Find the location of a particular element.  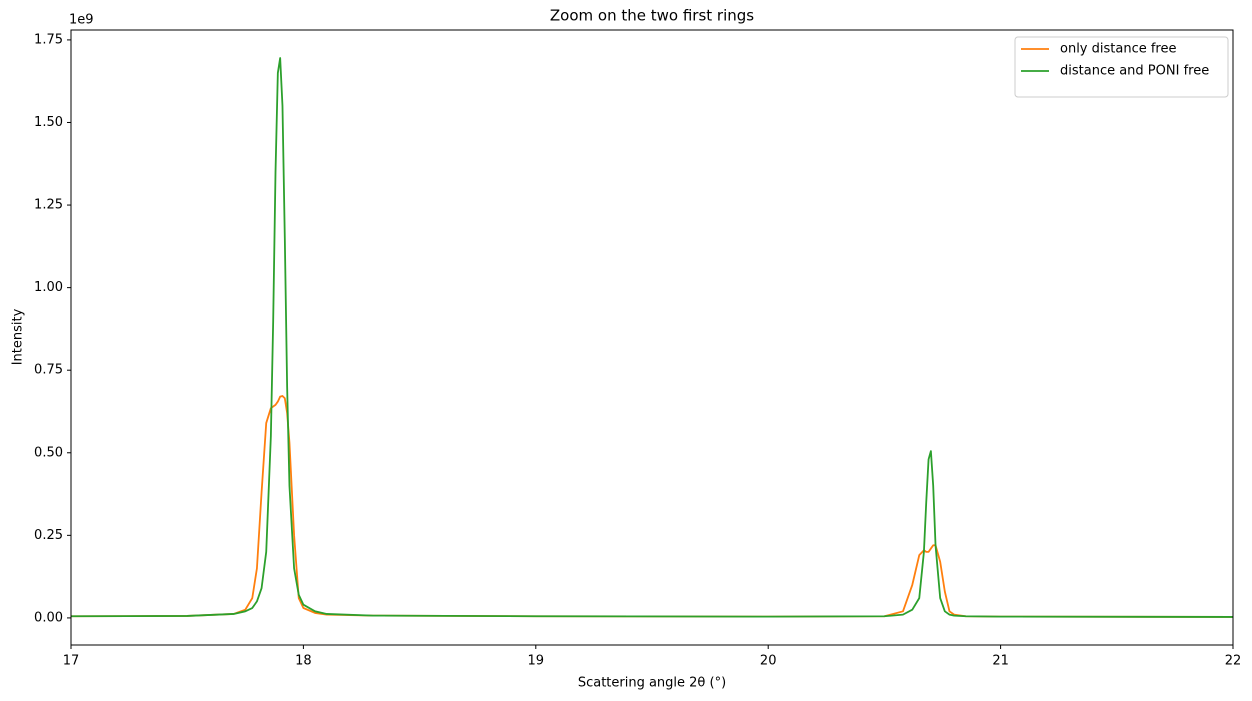

legend-label: only distance free is located at coordinates (1118, 49).